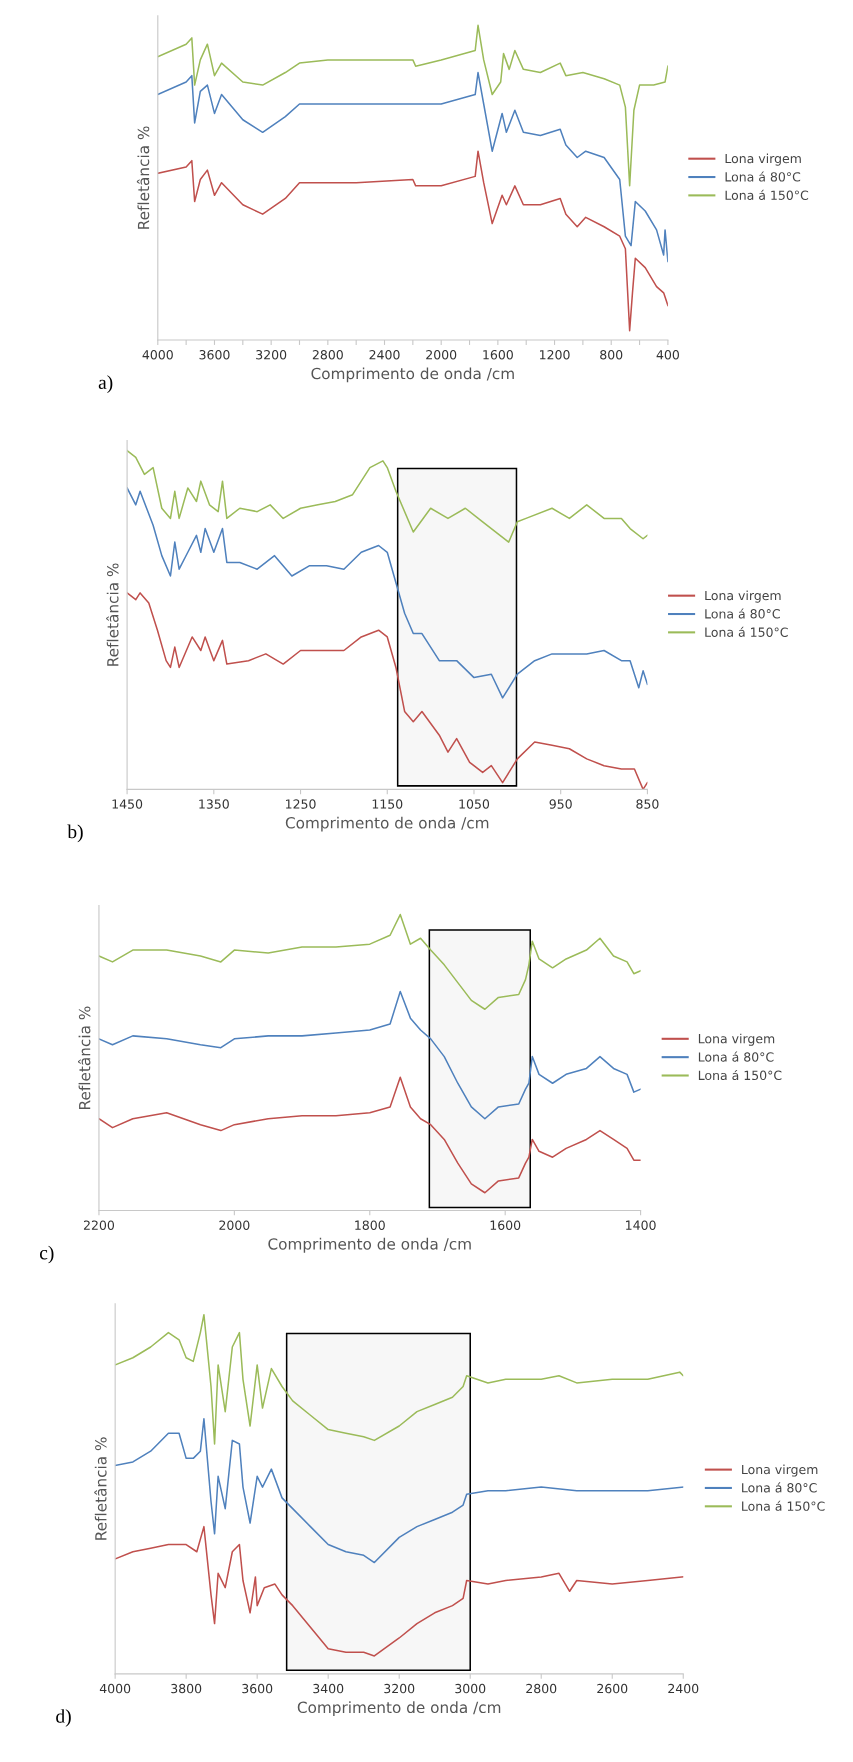 This screenshot has height=1762, width=853. I want to click on x-tick-label: 2200, so click(99, 1225).